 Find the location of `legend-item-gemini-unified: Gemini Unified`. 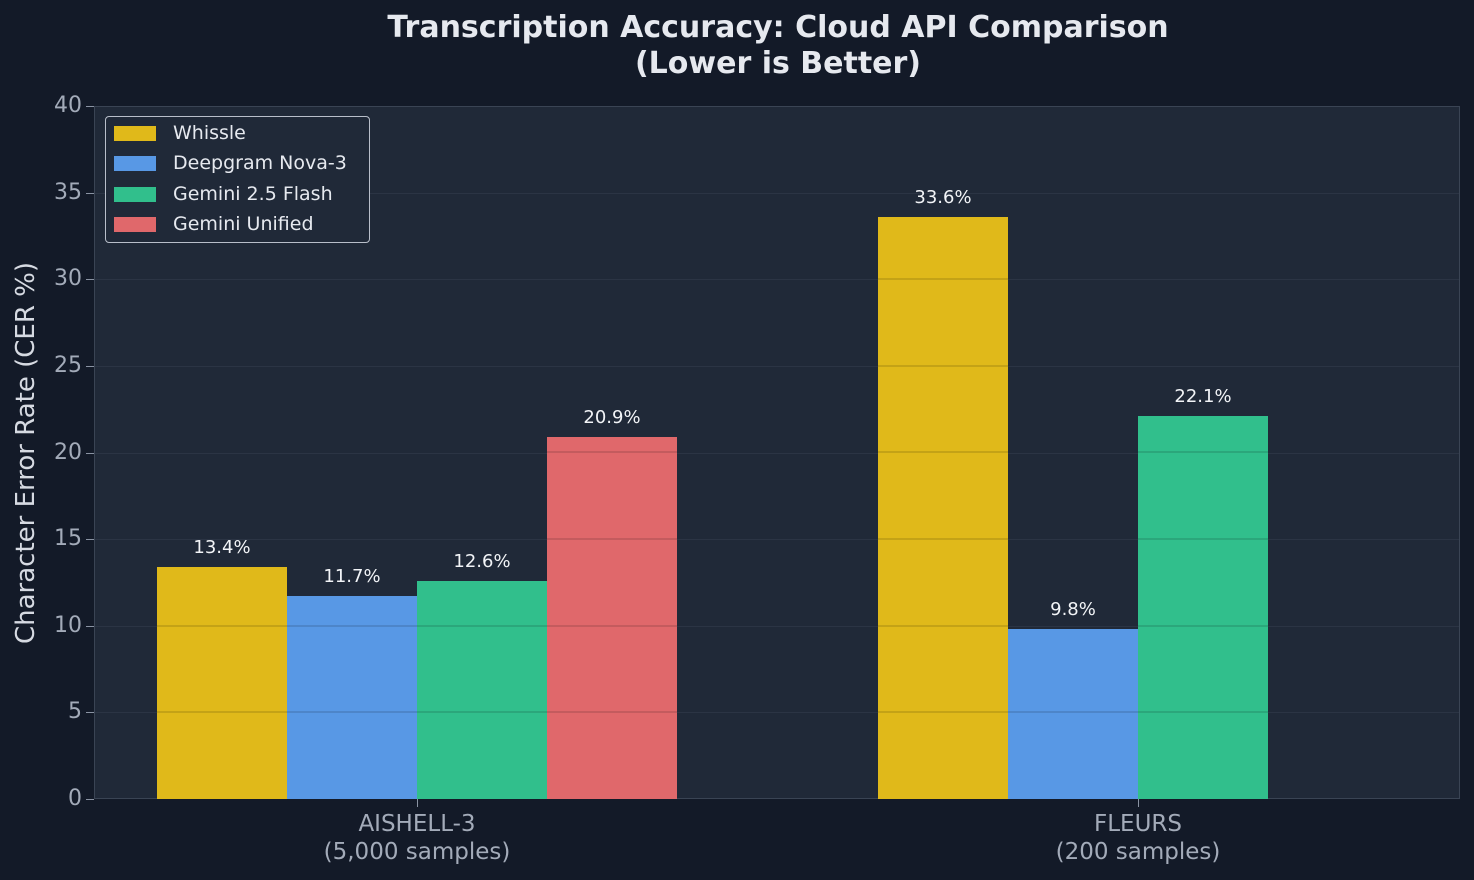

legend-item-gemini-unified: Gemini Unified is located at coordinates (214, 224).